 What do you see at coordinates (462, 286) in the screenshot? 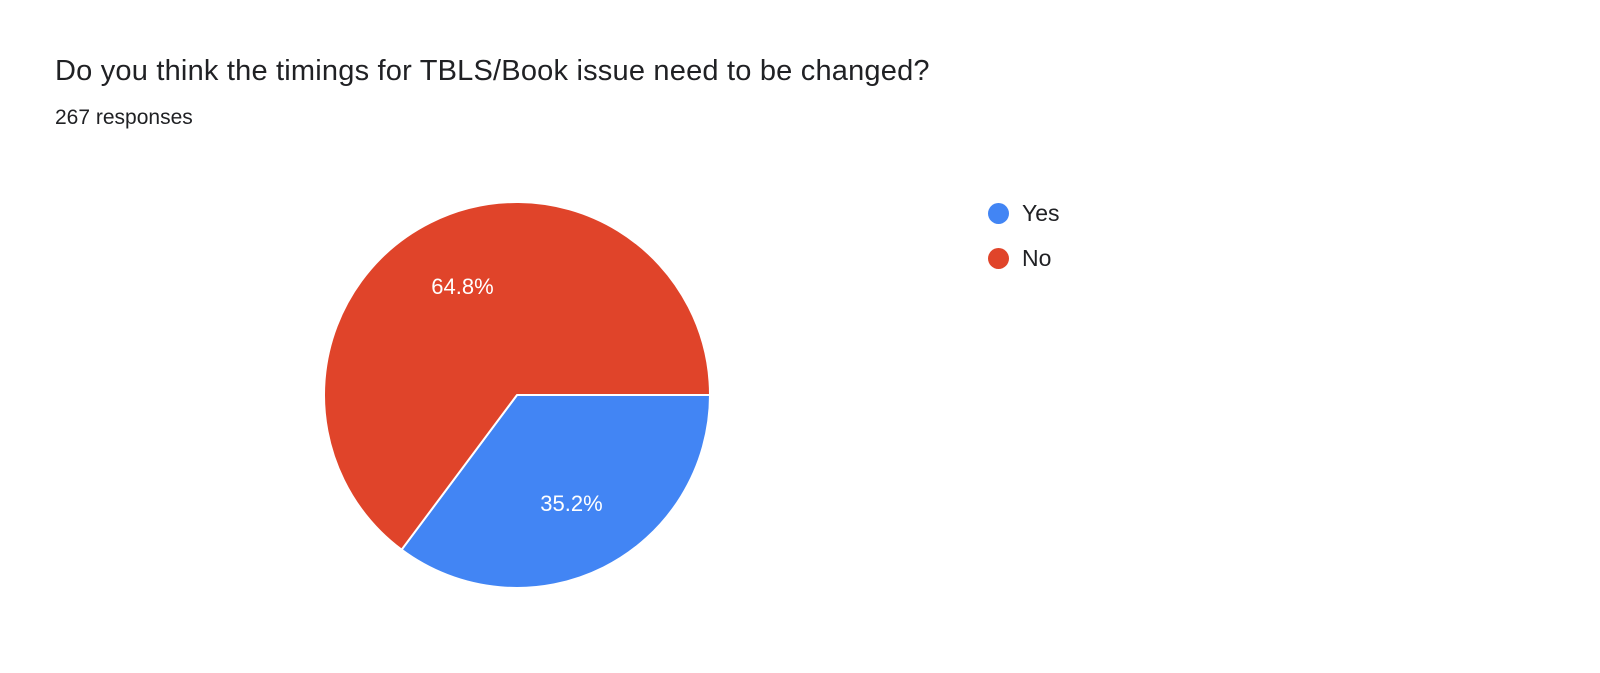
I see `slice-percent-label-no: 64.8%` at bounding box center [462, 286].